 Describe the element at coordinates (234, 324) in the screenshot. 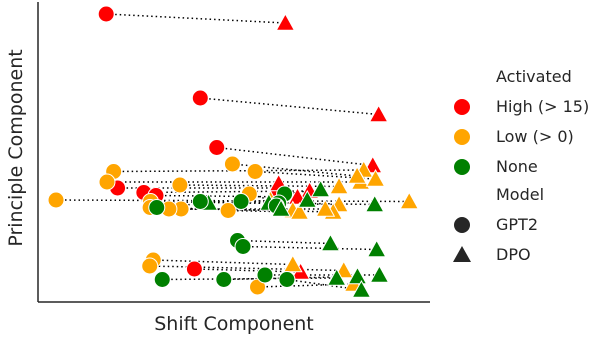

I see `x-axis-label: Shift Component` at that location.